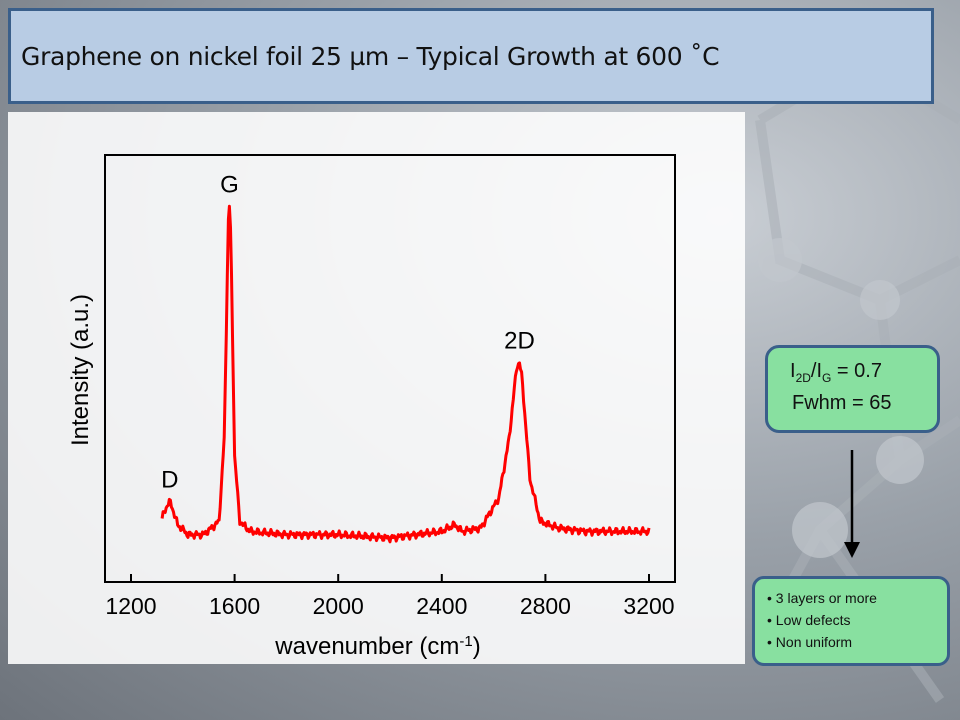 The image size is (960, 720). I want to click on list-item: Low defects, so click(857, 620).